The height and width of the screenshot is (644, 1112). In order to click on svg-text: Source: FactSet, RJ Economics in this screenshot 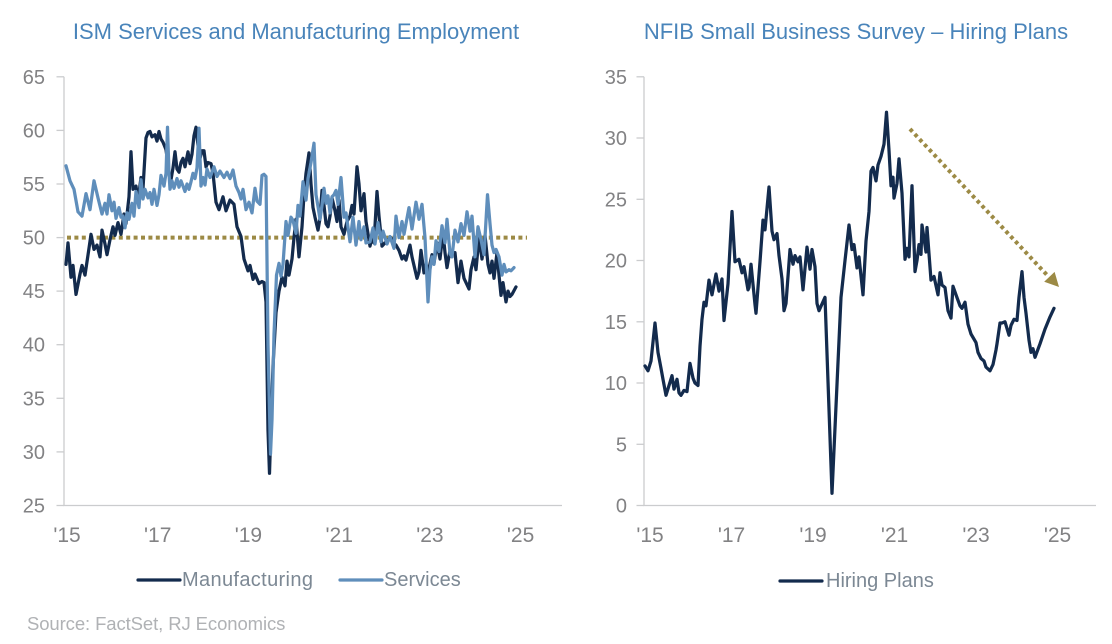, I will do `click(156, 623)`.